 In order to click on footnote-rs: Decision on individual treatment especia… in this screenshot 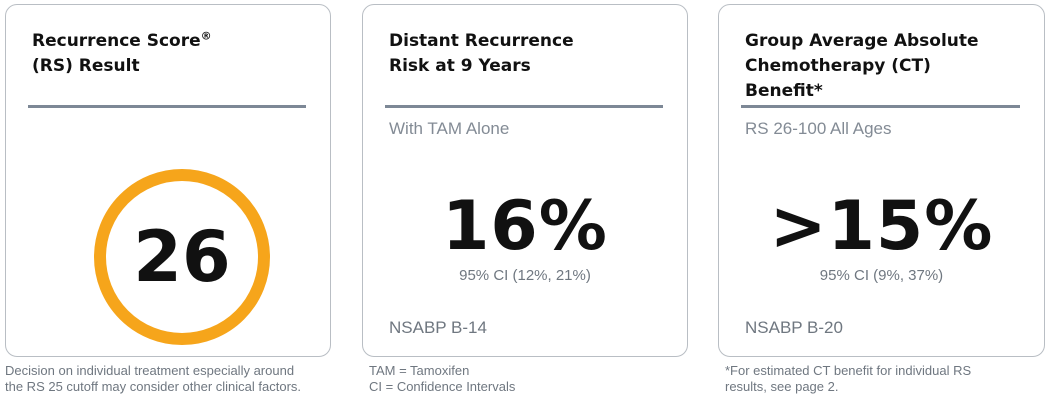, I will do `click(153, 379)`.